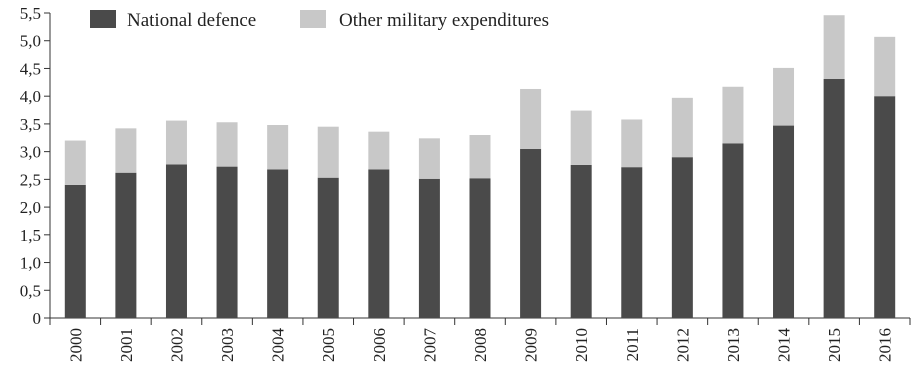  I want to click on x-tick-label: 2008, so click(480, 345).